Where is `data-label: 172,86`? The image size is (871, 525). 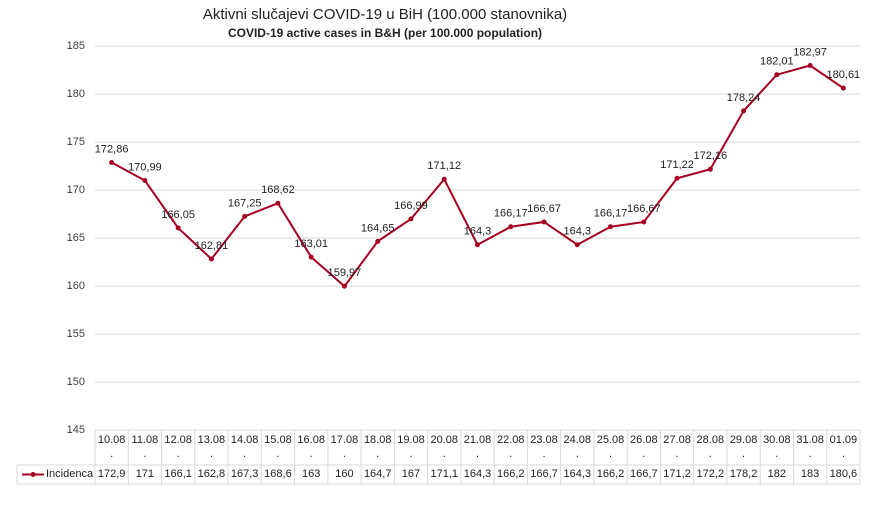 data-label: 172,86 is located at coordinates (112, 149).